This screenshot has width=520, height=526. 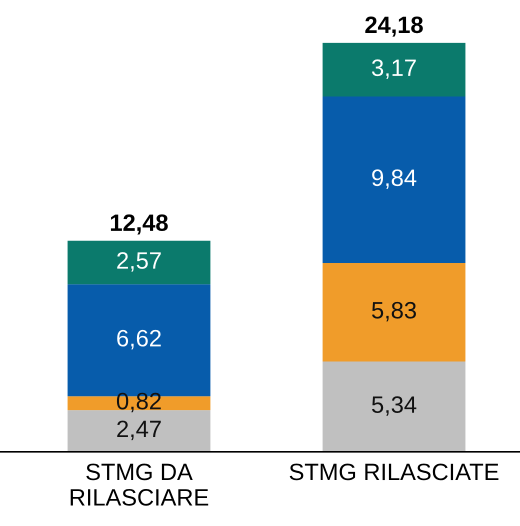 I want to click on data-label: 9,84, so click(x=394, y=179).